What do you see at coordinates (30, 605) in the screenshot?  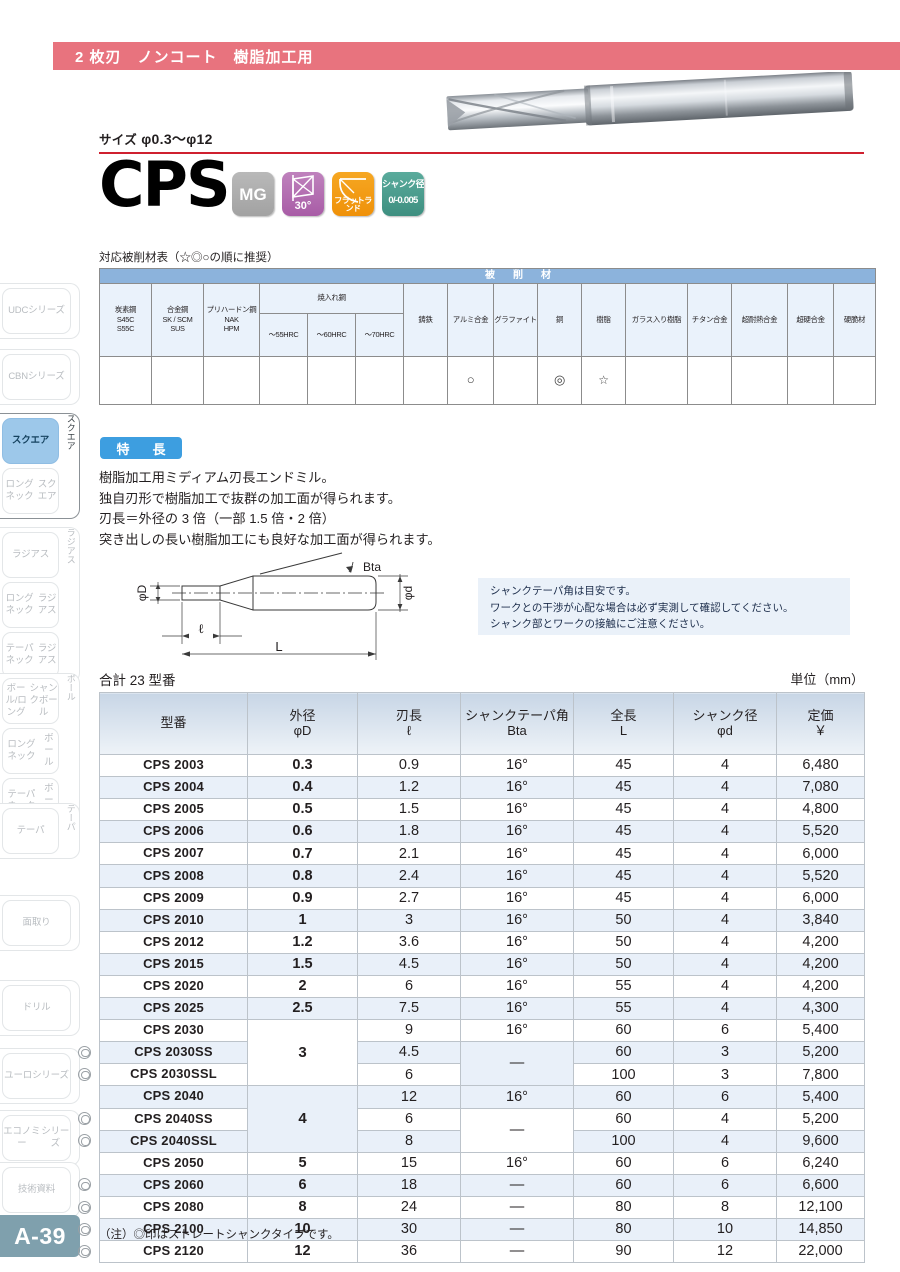 I see `sidebar-item-ロングネック-ラジアス: ロングネック ラジアス` at bounding box center [30, 605].